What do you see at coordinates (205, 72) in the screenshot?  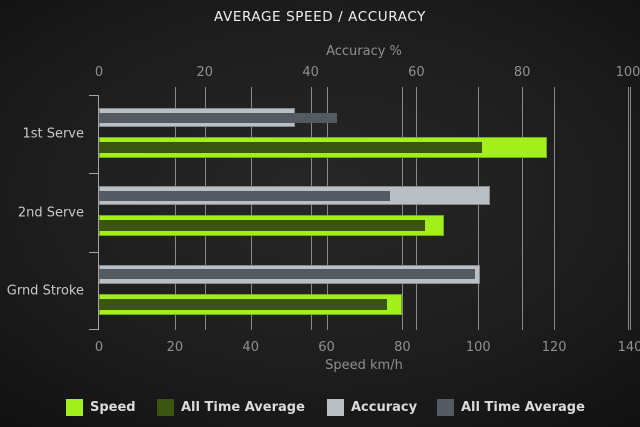 I see `top-axis-tick-label: 20` at bounding box center [205, 72].